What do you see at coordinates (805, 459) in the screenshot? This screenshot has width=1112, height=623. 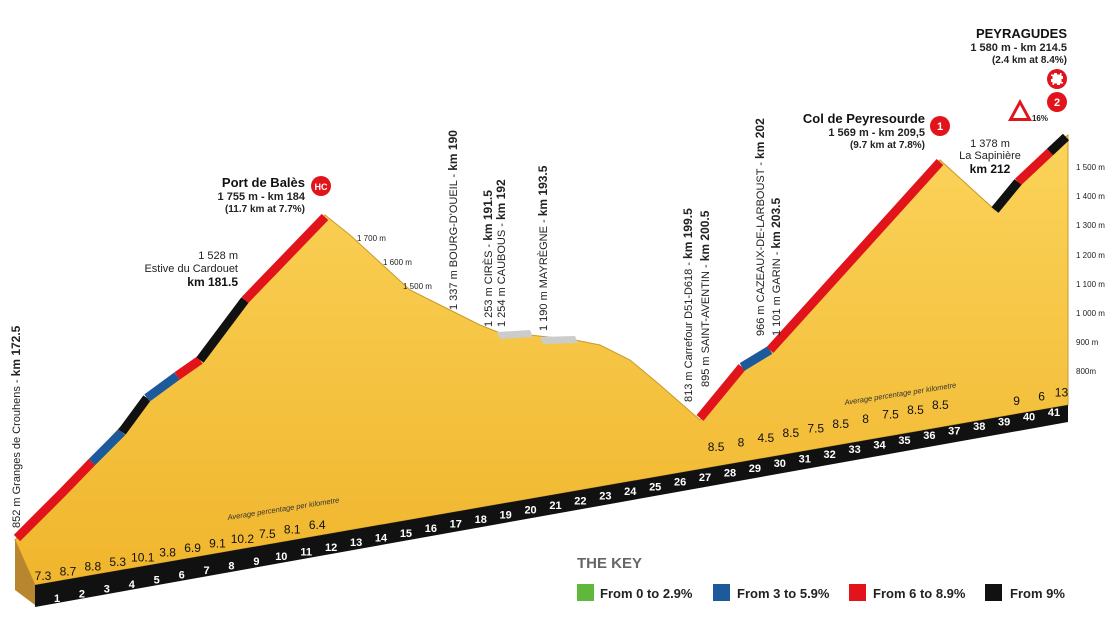 I see `km-marker: 31` at bounding box center [805, 459].